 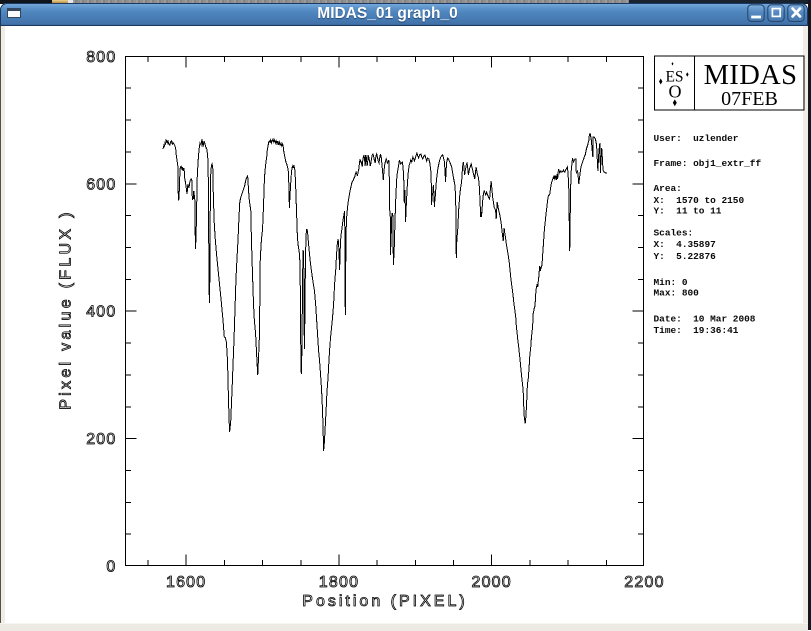 What do you see at coordinates (101, 57) in the screenshot?
I see `svg-text: 800` at bounding box center [101, 57].